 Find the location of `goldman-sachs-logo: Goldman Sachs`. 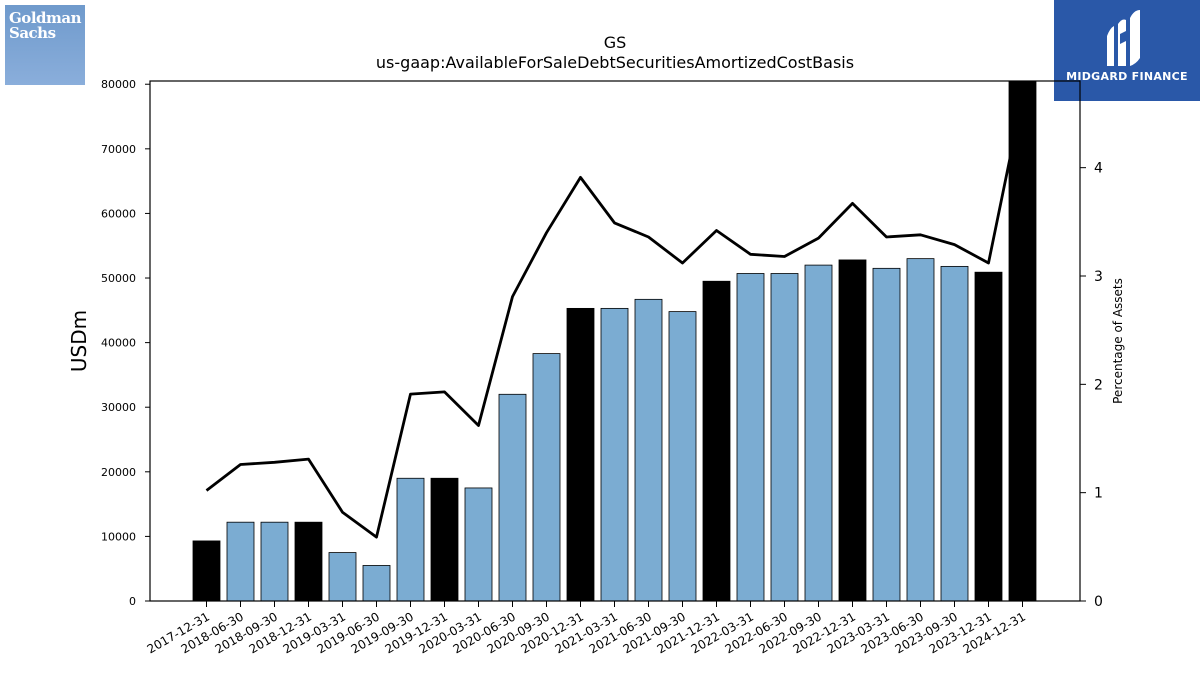

goldman-sachs-logo: Goldman Sachs is located at coordinates (45, 45).